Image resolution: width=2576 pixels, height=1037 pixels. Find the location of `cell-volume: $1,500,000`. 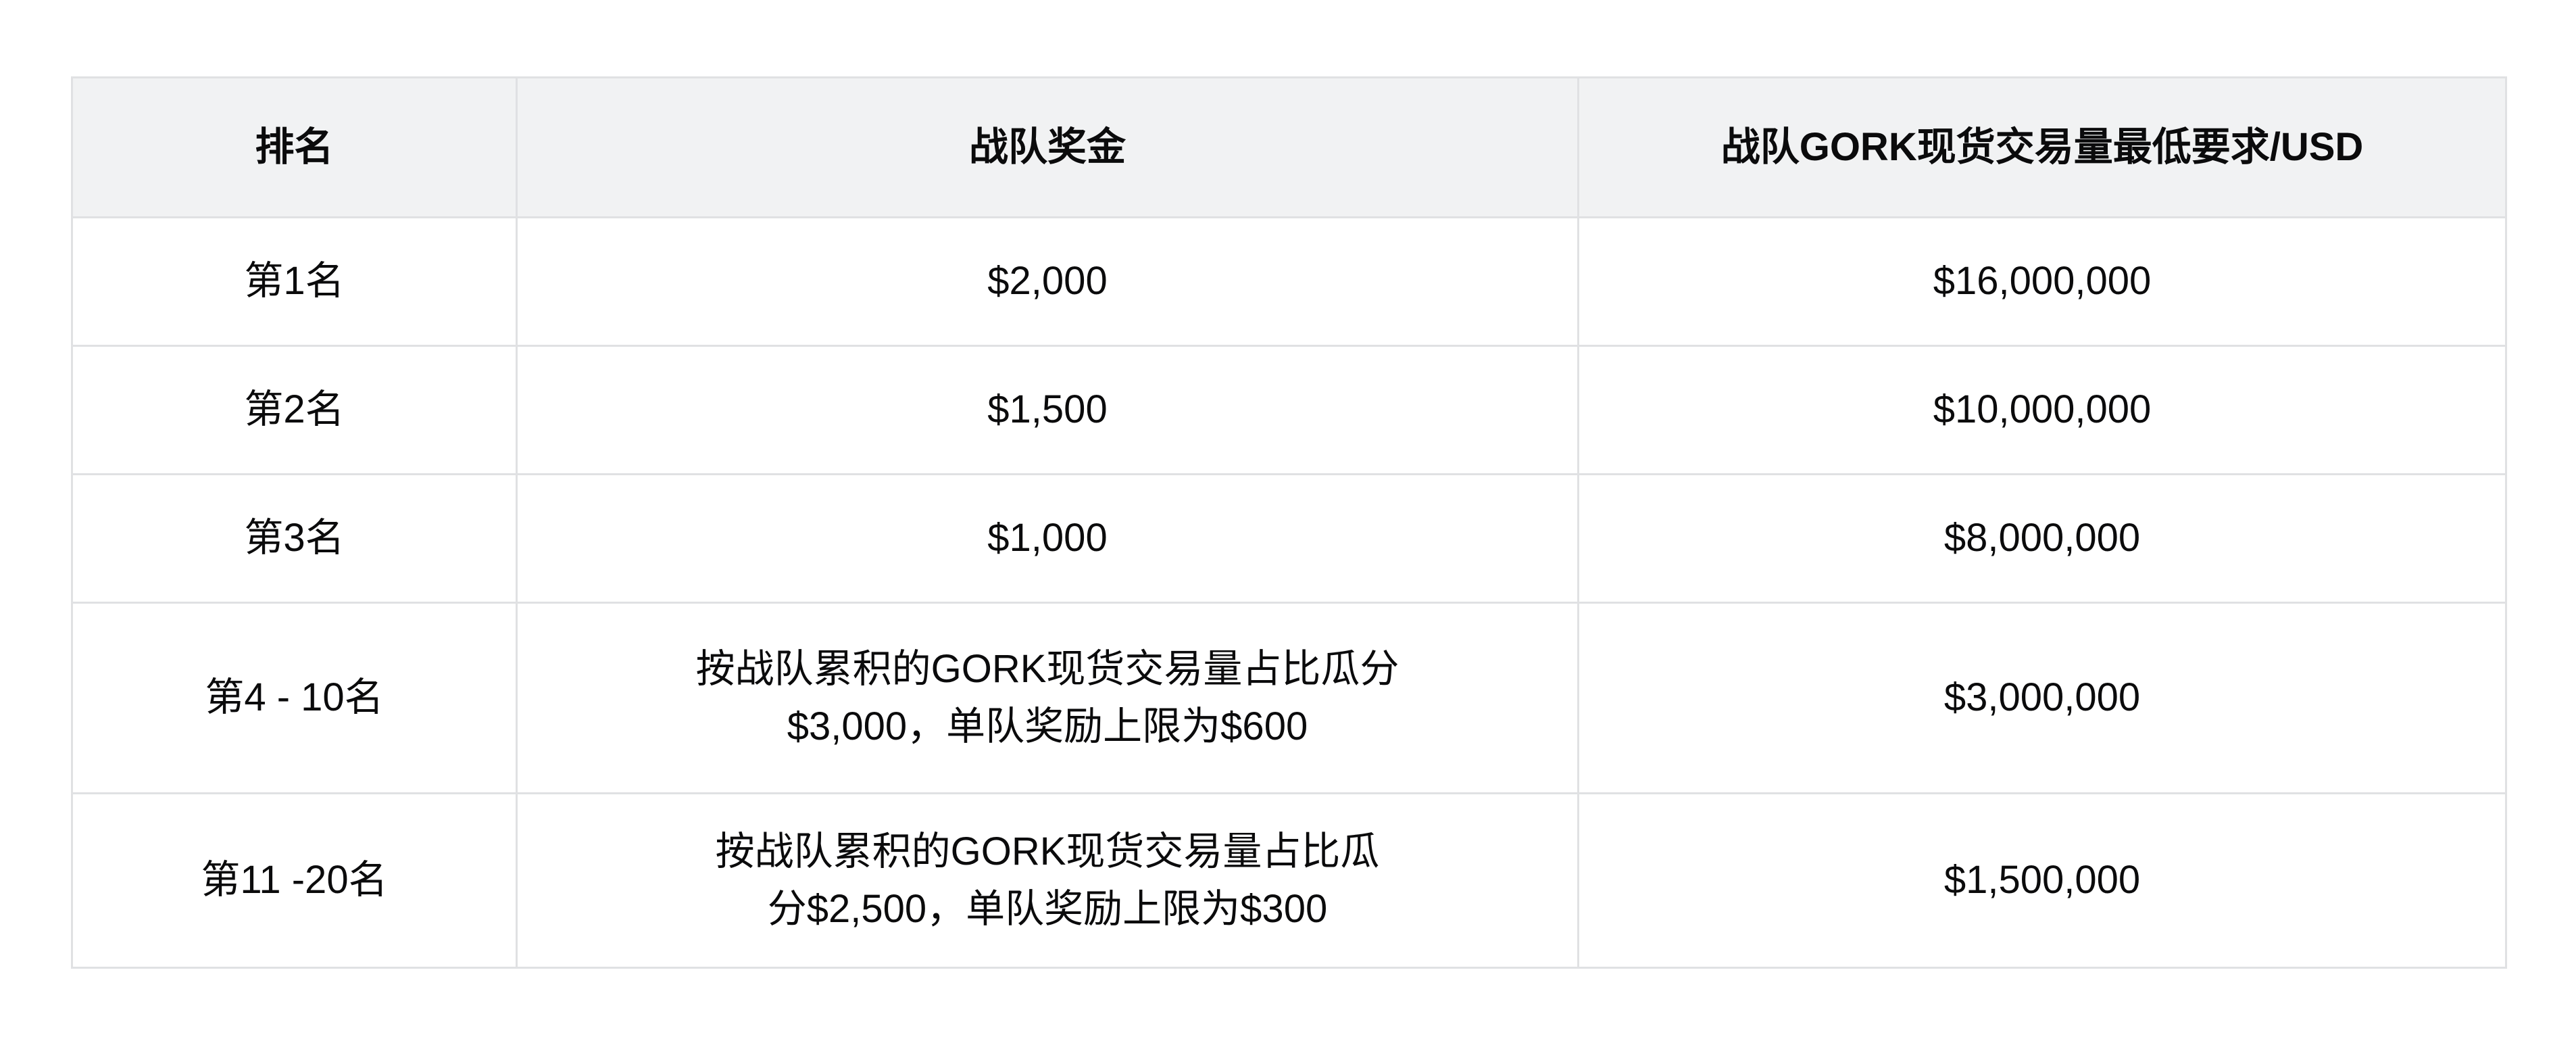

cell-volume: $1,500,000 is located at coordinates (2042, 880).